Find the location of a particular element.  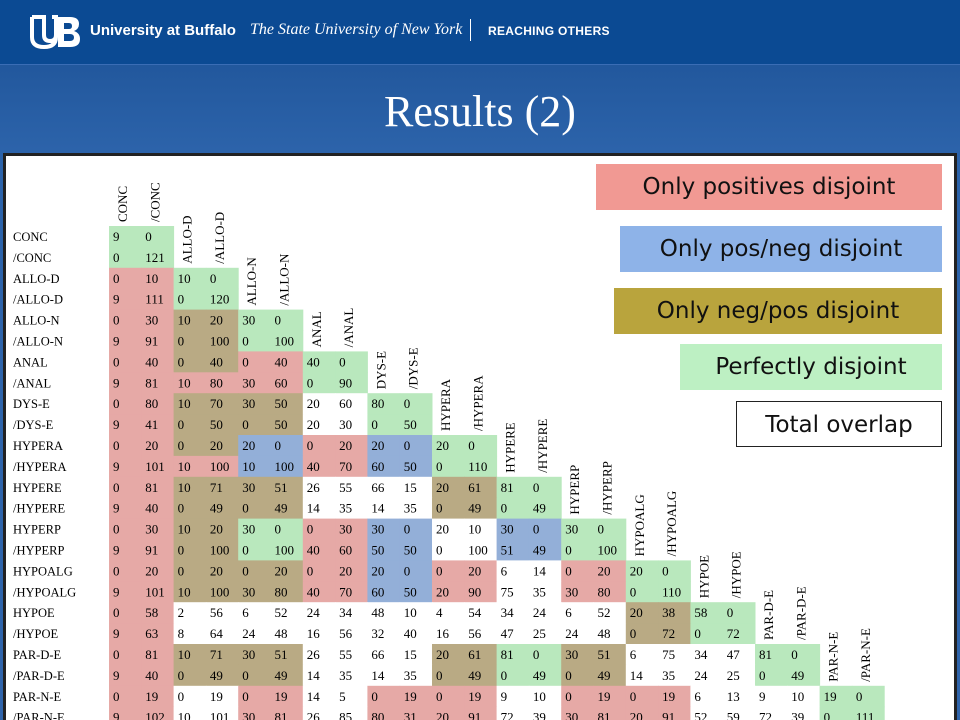

matrix-cell-value: 110 is located at coordinates (671, 591).